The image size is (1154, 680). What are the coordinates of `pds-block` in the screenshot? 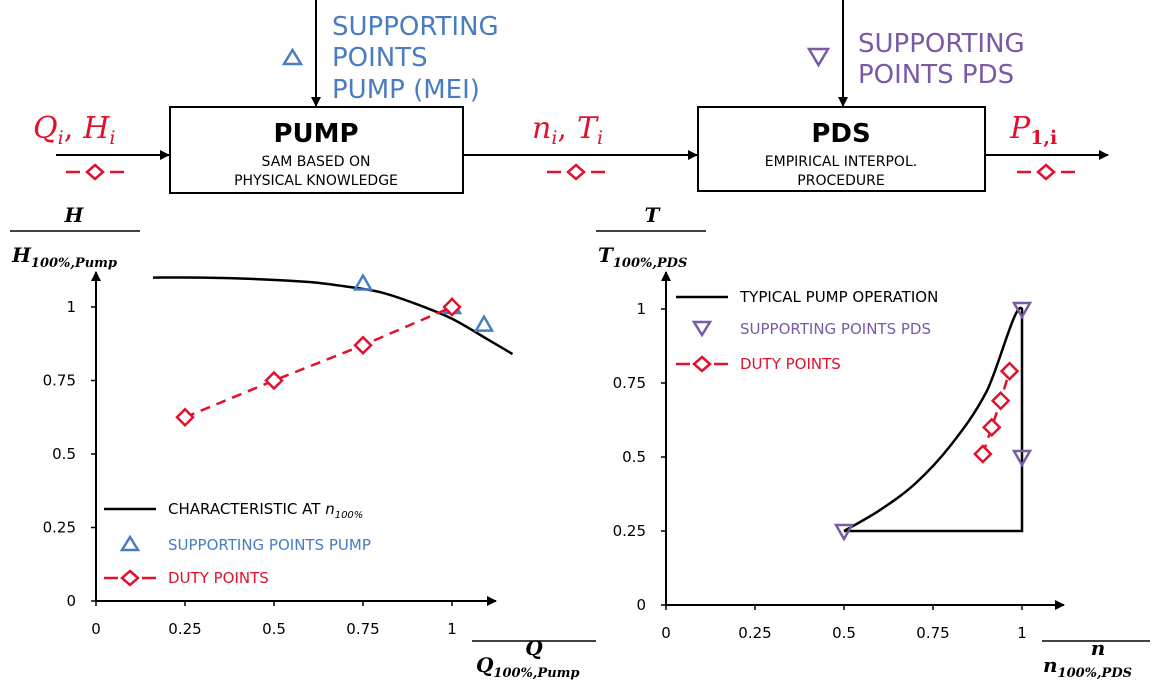 It's located at (841, 149).